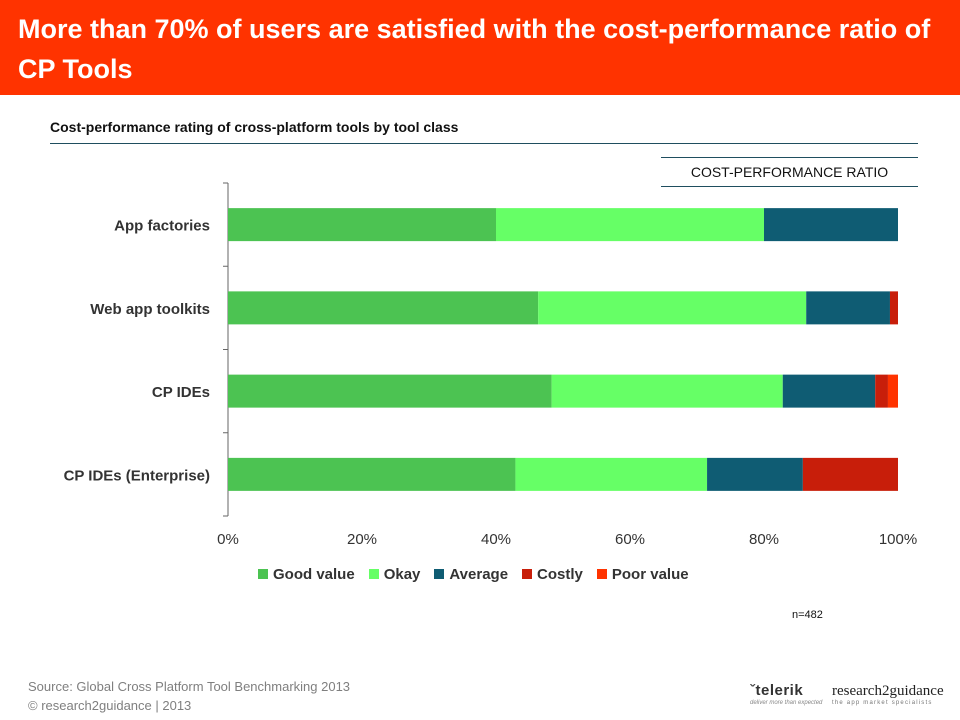 The width and height of the screenshot is (960, 720). Describe the element at coordinates (560, 574) in the screenshot. I see `legend-label: Costly` at that location.